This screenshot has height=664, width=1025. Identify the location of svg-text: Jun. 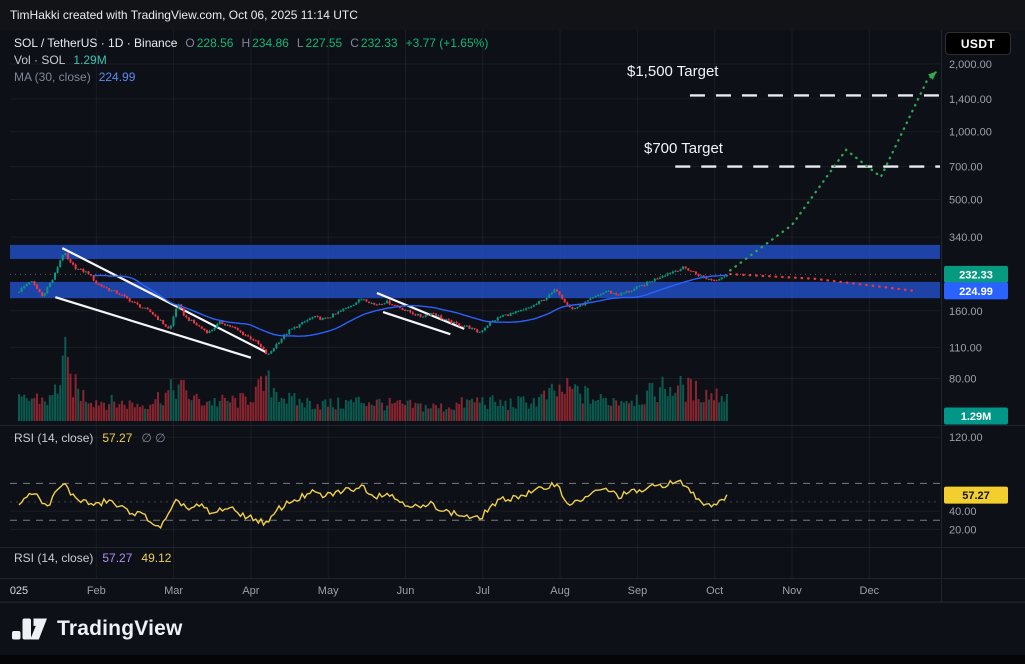
(406, 591).